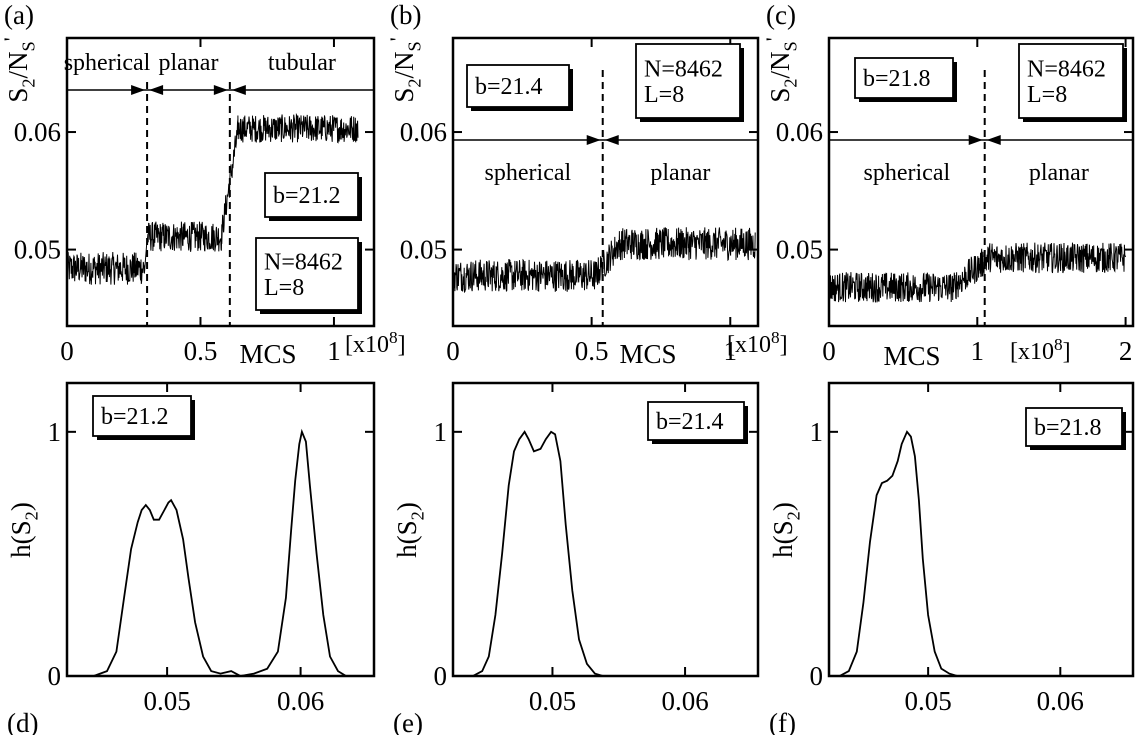 Image resolution: width=1146 pixels, height=735 pixels. I want to click on x-tick-label: 2, so click(1126, 351).